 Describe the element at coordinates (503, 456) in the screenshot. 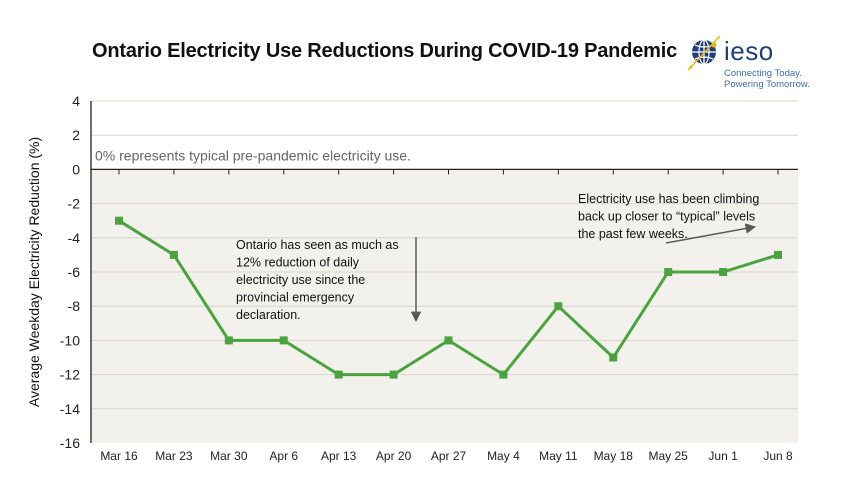

I see `x-tick-label: May 4` at that location.